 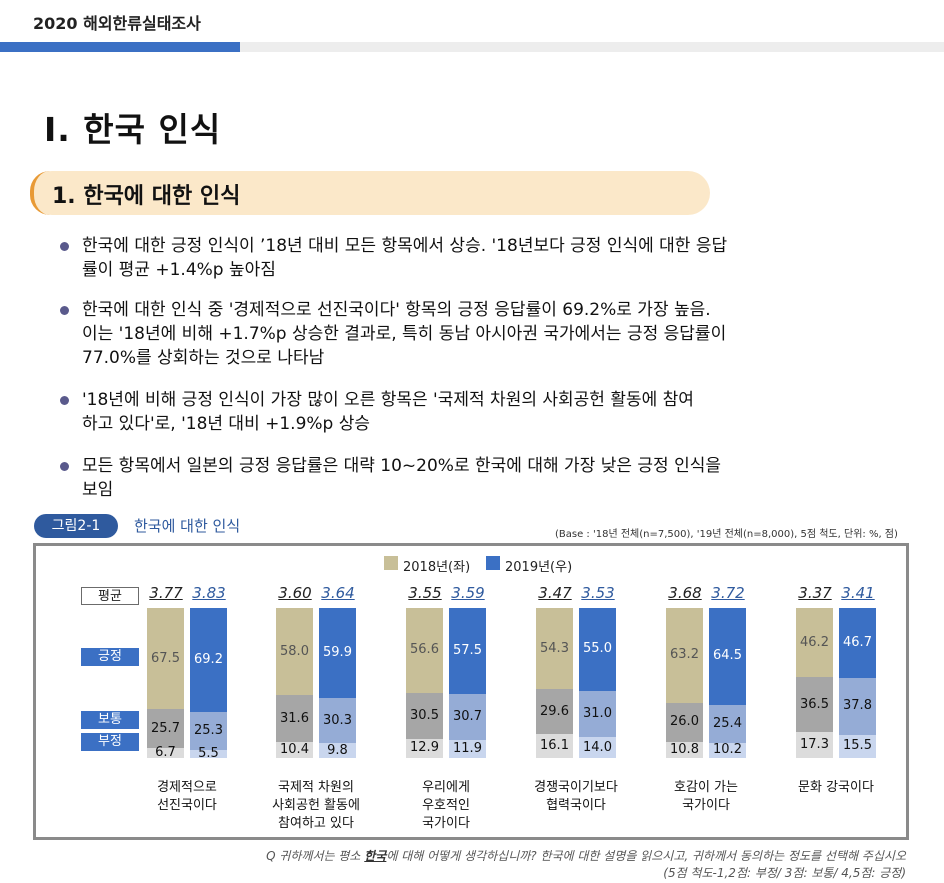 I want to click on legend-label-2019: 2019년(우), so click(x=539, y=567).